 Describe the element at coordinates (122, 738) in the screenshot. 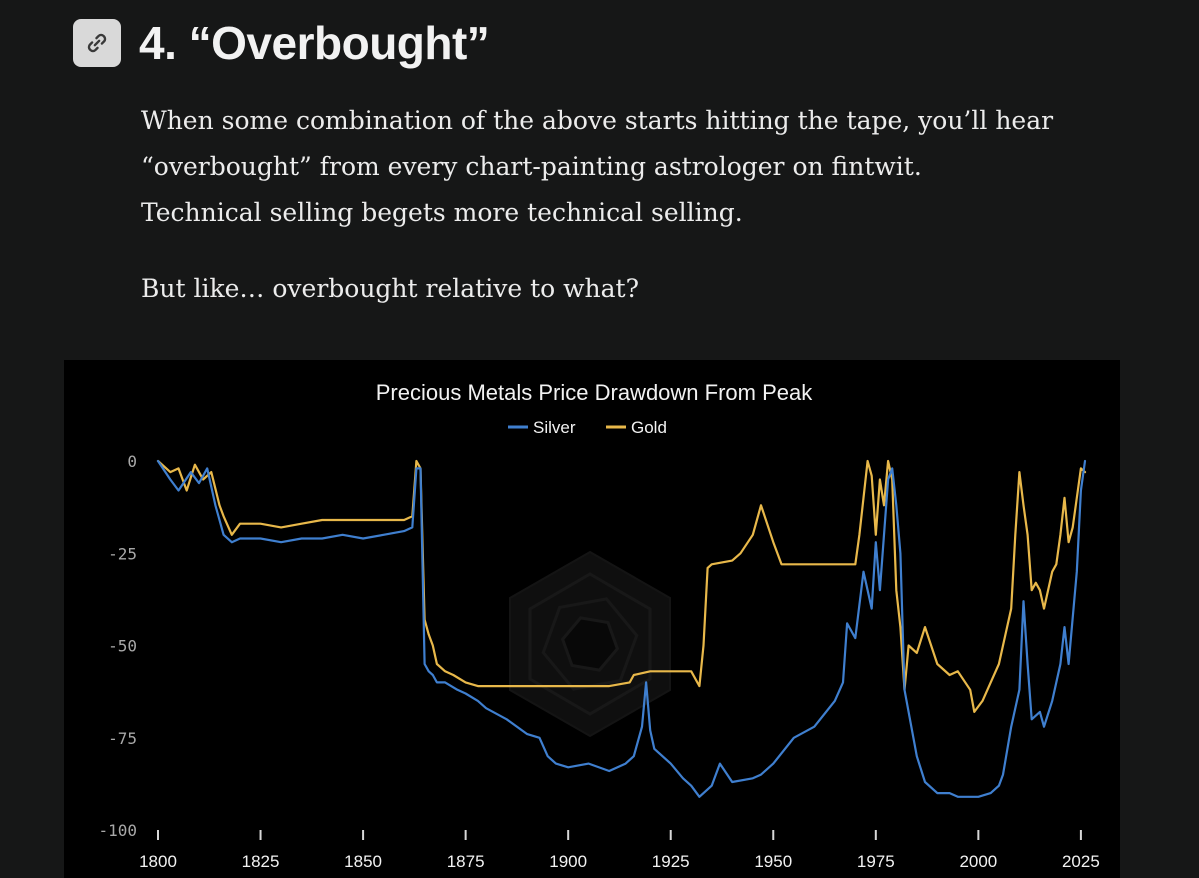

I see `y-tick-label: -75` at that location.